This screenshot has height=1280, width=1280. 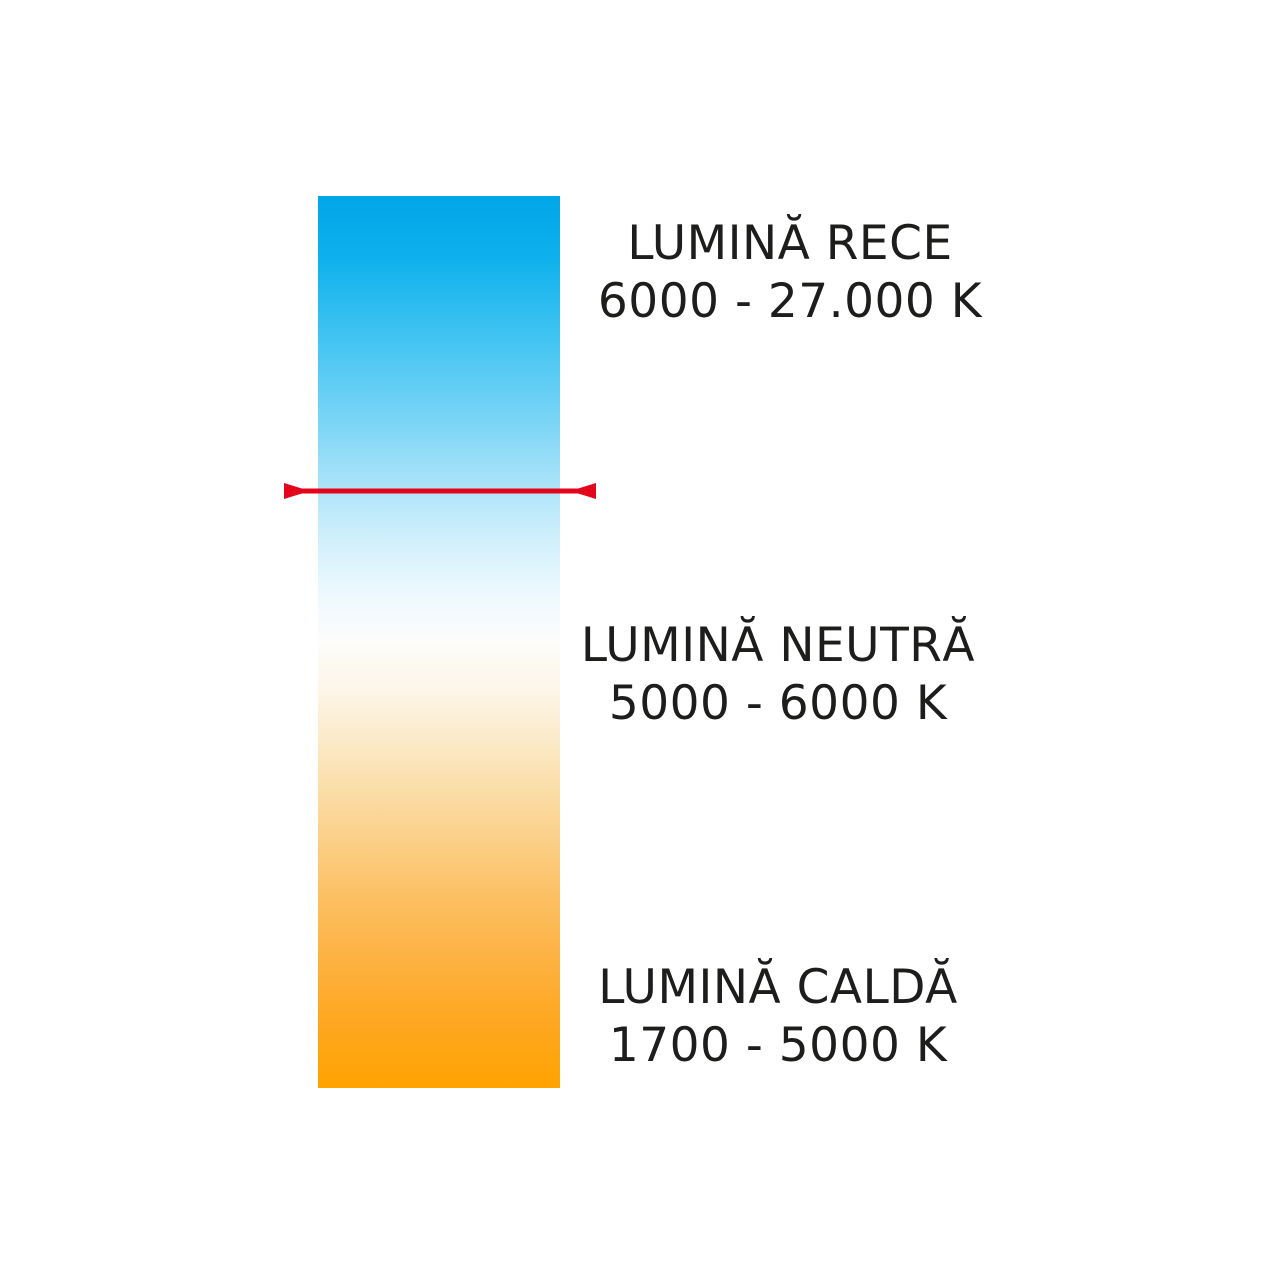 I want to click on label-block-warm: LUMINĂ CALDĂ 1700 - 5000 K, so click(x=778, y=1016).